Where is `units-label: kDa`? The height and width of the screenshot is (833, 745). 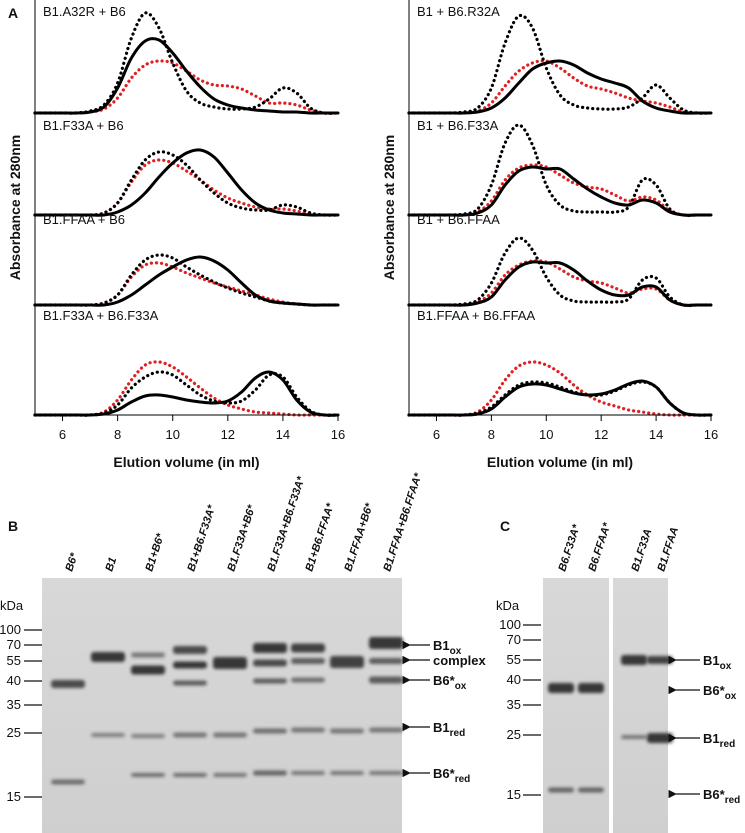
units-label: kDa is located at coordinates (12, 605).